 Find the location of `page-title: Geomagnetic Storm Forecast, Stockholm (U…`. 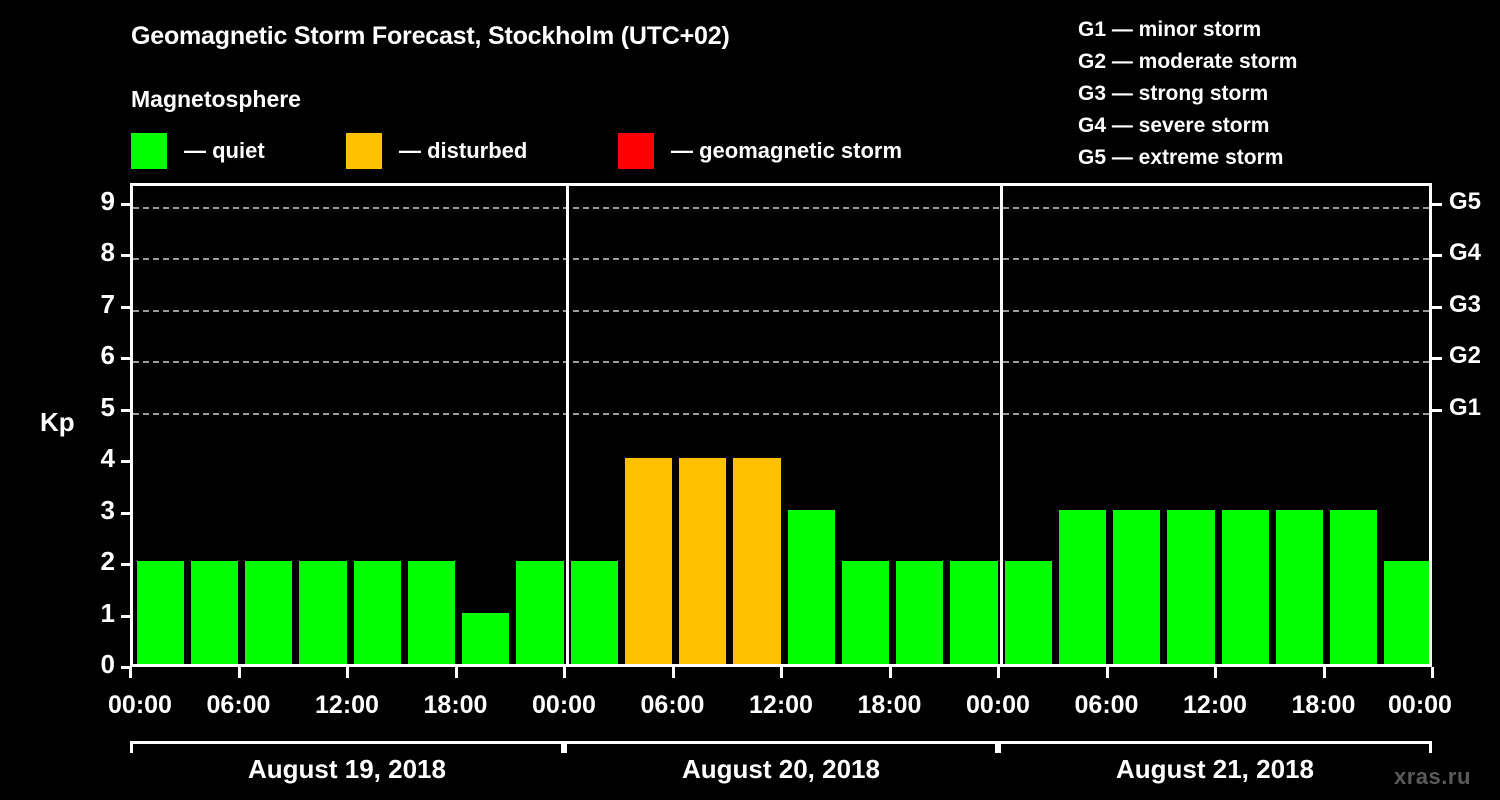

page-title: Geomagnetic Storm Forecast, Stockholm (U… is located at coordinates (430, 36).